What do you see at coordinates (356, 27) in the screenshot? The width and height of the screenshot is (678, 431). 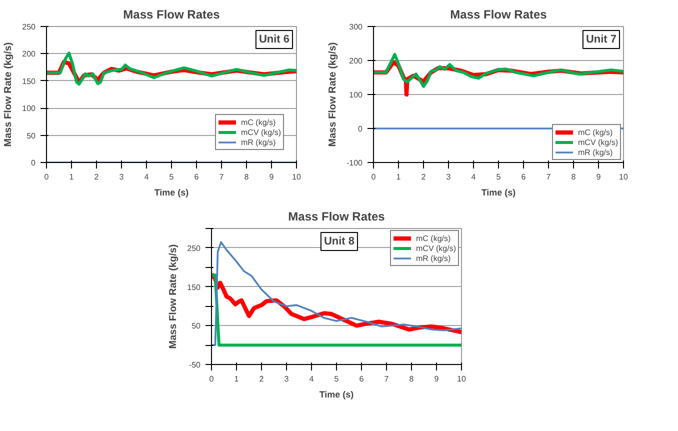 I see `y-tick-label: 300` at bounding box center [356, 27].